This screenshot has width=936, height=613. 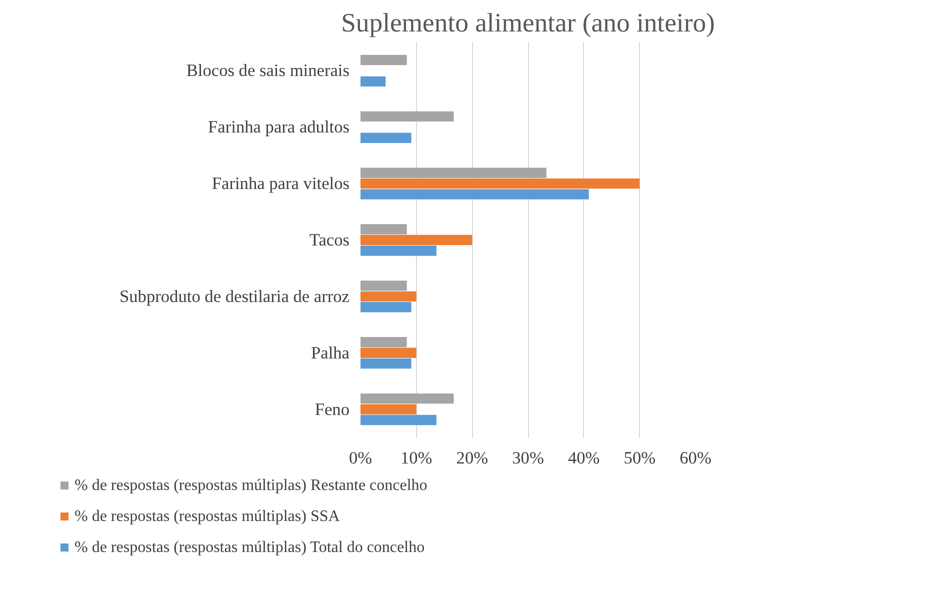 What do you see at coordinates (528, 23) in the screenshot?
I see `chart-title: Suplemento alimentar (ano inteiro)` at bounding box center [528, 23].